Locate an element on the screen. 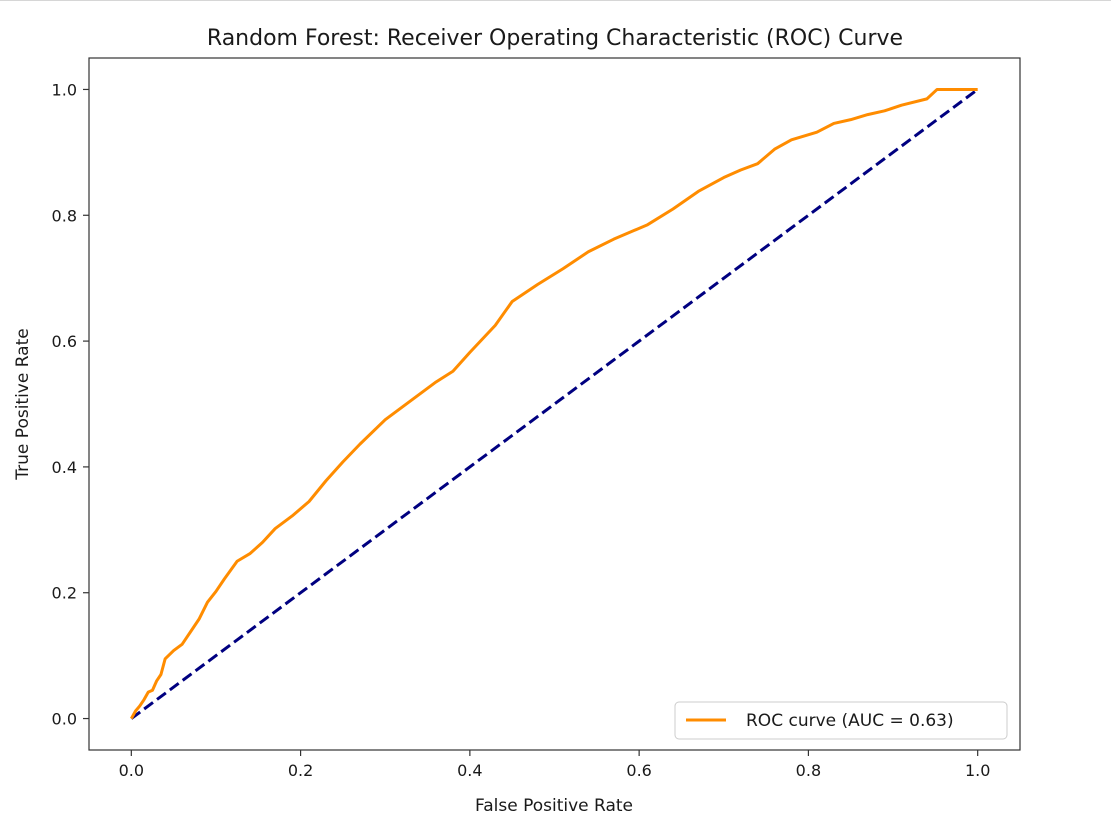 The height and width of the screenshot is (837, 1111). legend-box is located at coordinates (841, 720).